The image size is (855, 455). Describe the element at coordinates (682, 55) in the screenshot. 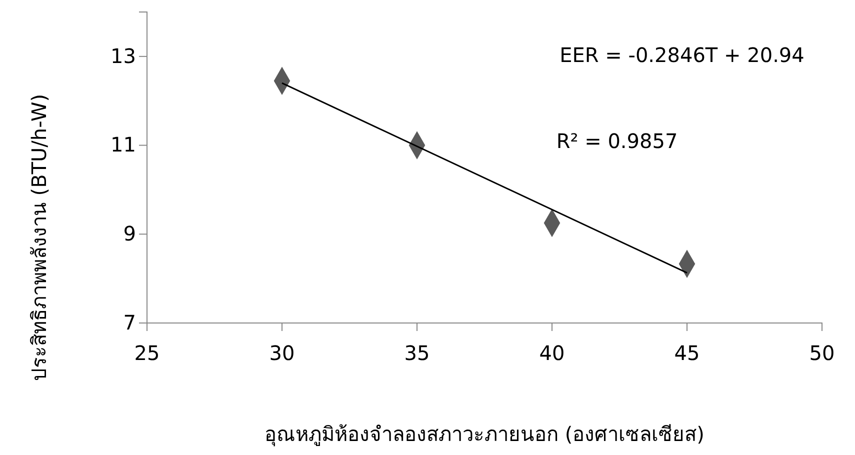

I see `annotation: EER = -0.2846T + 20.94` at that location.